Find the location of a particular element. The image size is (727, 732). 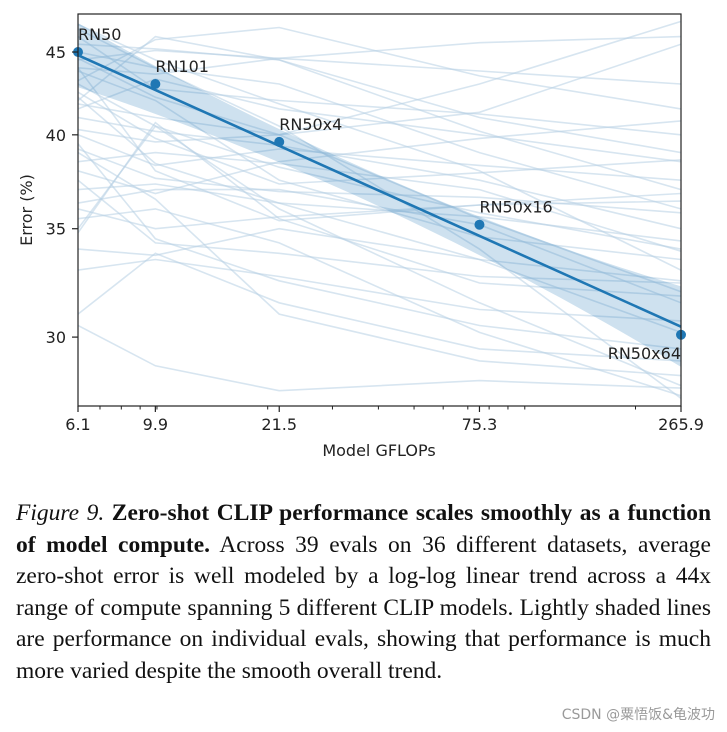

point-label-rn50x4: RN50x4 is located at coordinates (310, 124).